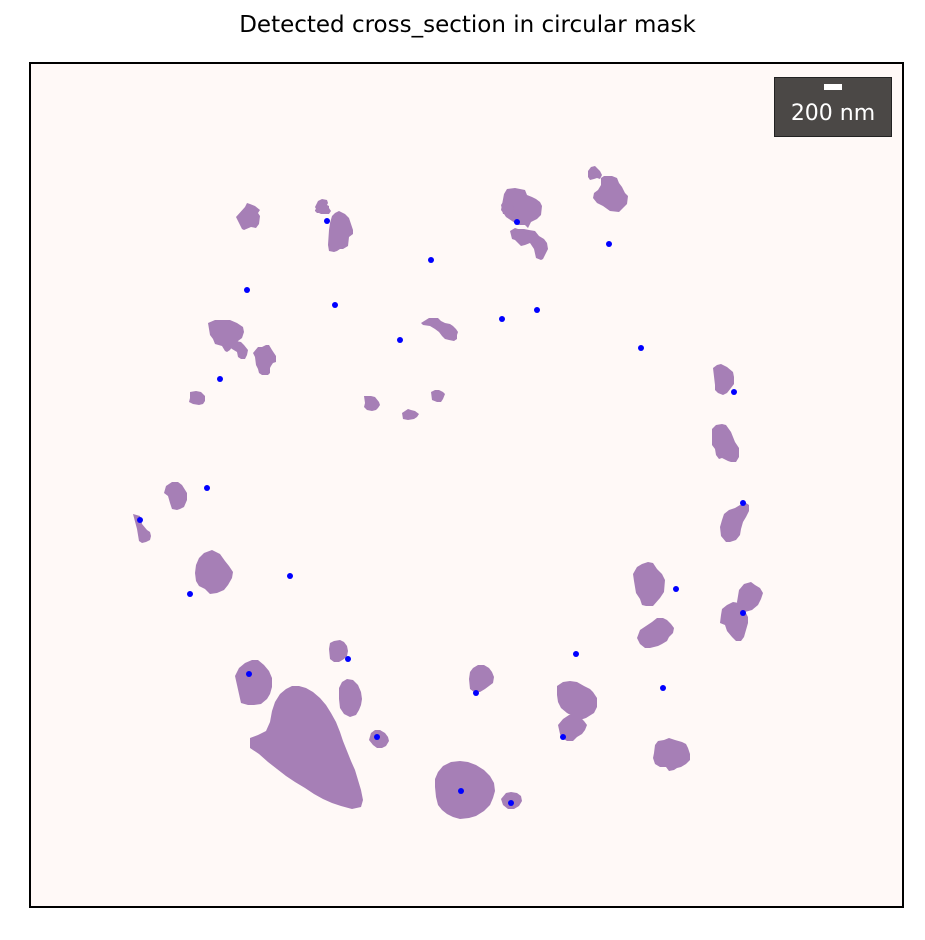  Describe the element at coordinates (833, 113) in the screenshot. I see `scalebar-label: 200 nm` at that location.